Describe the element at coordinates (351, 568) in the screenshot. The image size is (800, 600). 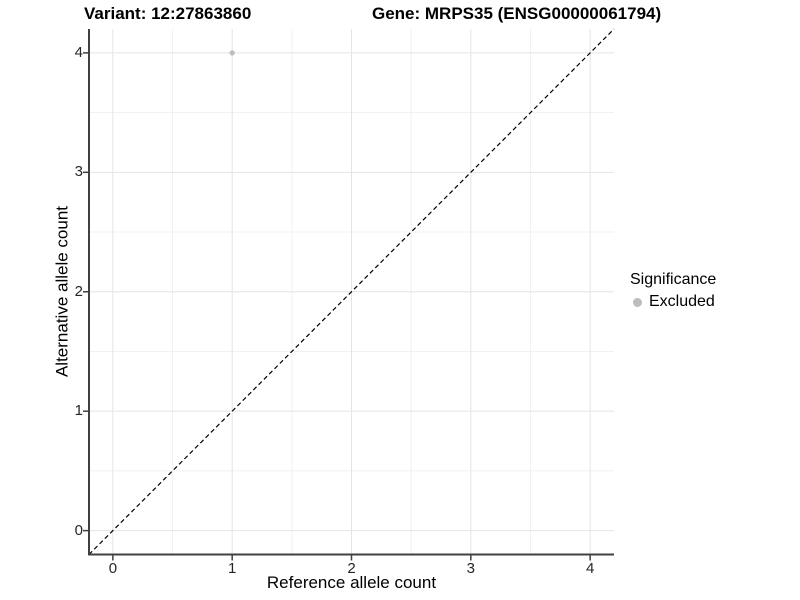
I see `x-tick-label: 2` at that location.